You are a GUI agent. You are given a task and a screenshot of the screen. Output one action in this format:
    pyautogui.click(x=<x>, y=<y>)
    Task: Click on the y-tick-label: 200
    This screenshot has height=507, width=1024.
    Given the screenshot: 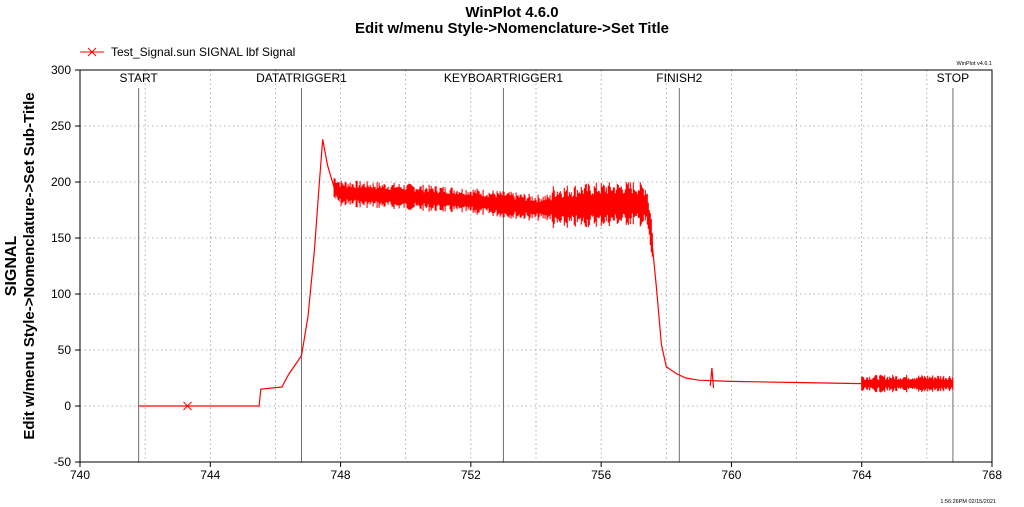 What is the action you would take?
    pyautogui.click(x=61, y=182)
    